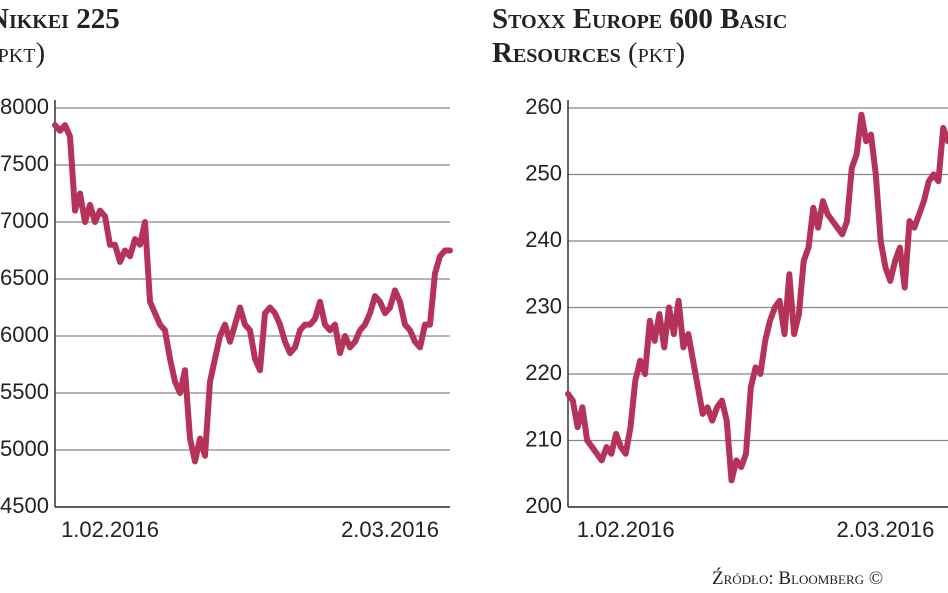  I want to click on chart-title: Nikkei 225, so click(60, 19).